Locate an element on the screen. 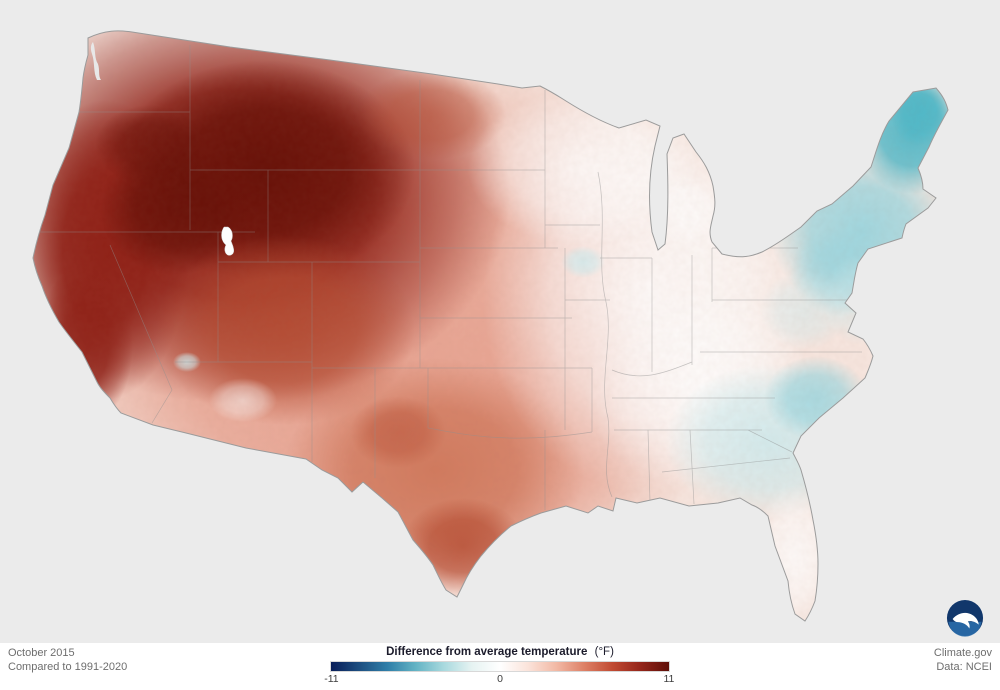 This screenshot has height=690, width=1000. legend-title: Difference from average temperature (°F) is located at coordinates (500, 652).